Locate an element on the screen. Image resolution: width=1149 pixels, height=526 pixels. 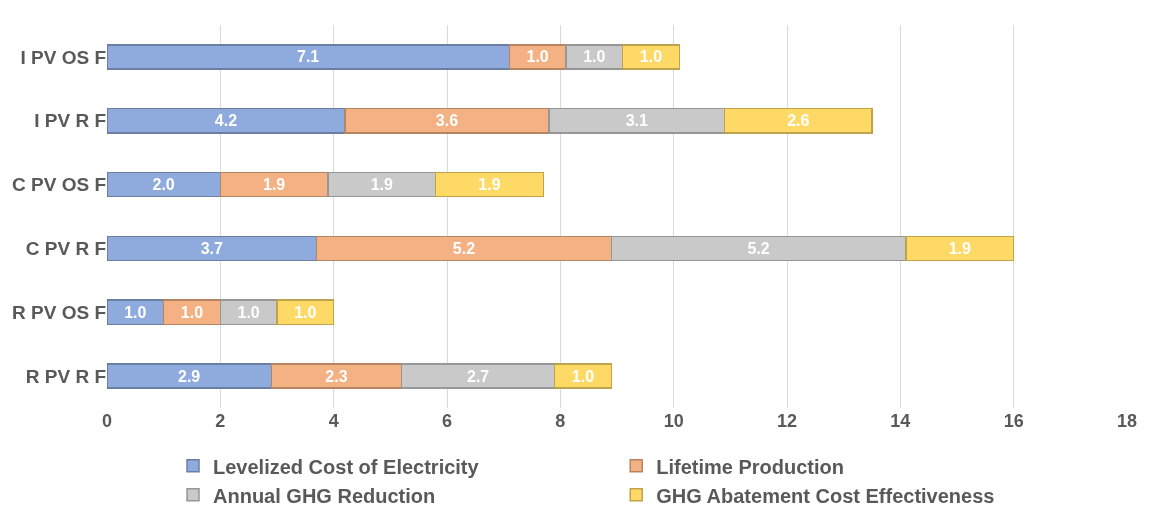
y-tick-label: I PV R F is located at coordinates (70, 121).